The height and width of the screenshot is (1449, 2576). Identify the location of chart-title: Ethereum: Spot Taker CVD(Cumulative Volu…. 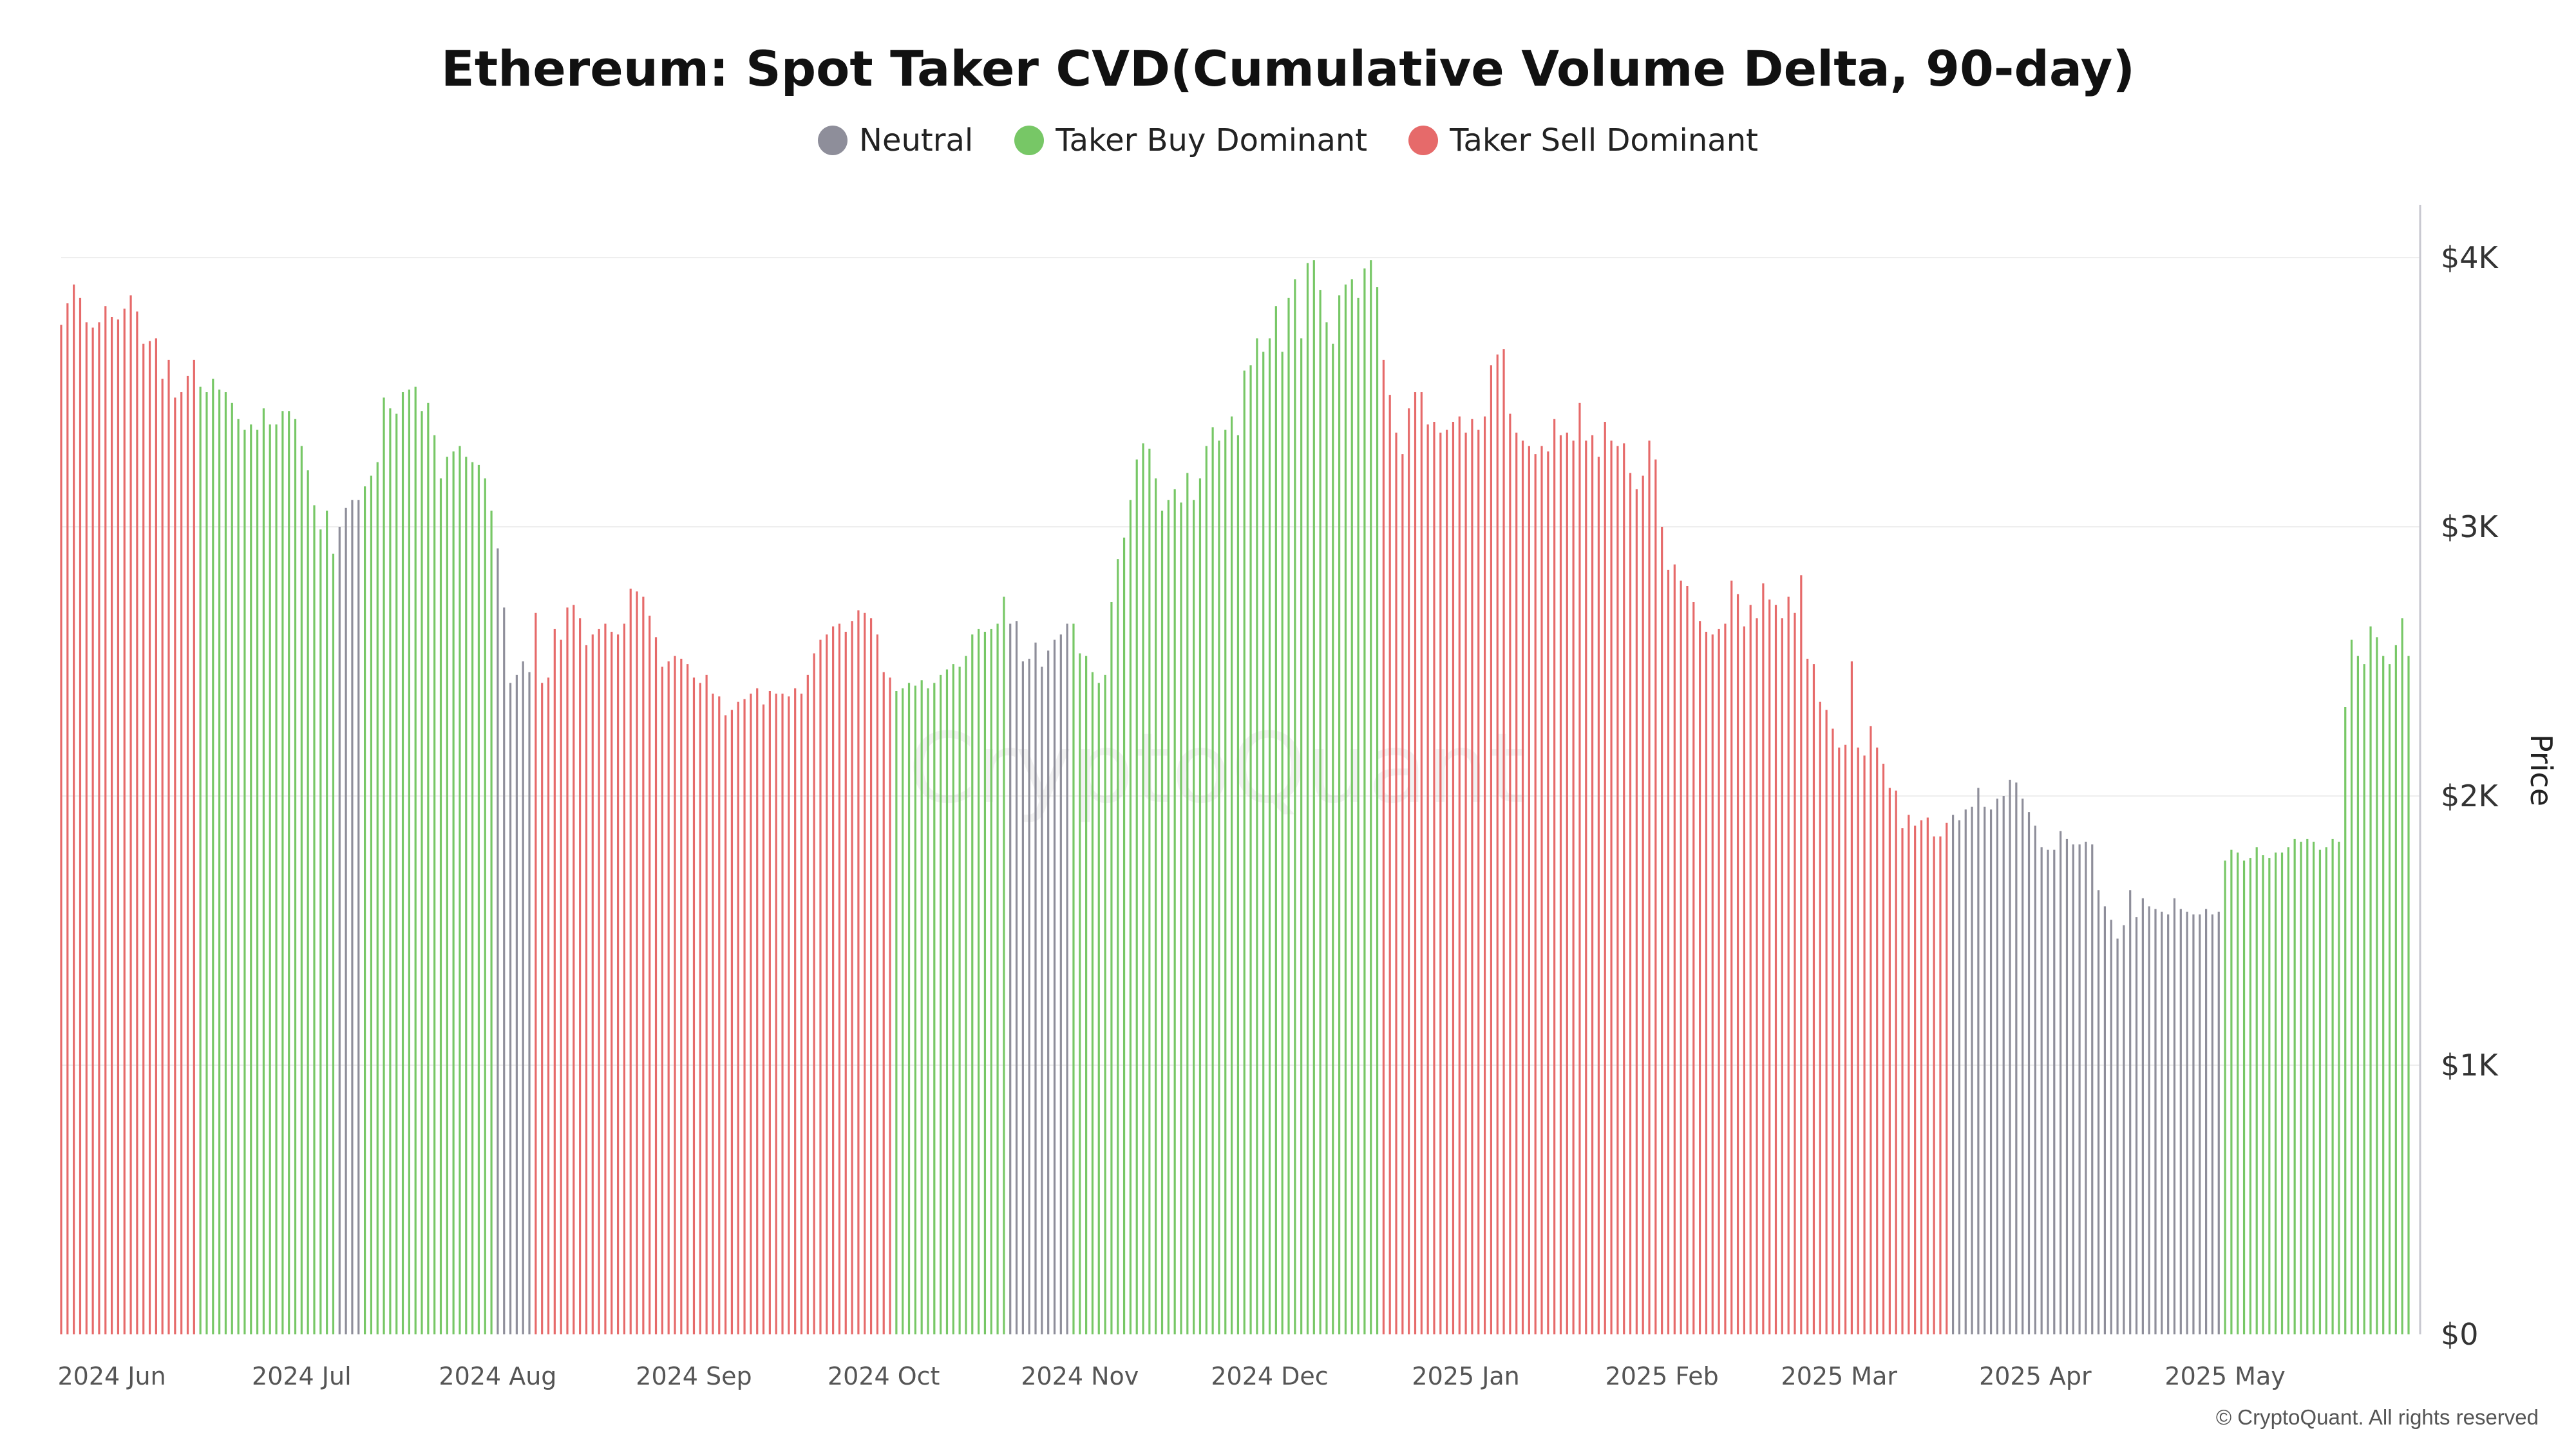
(1288, 68).